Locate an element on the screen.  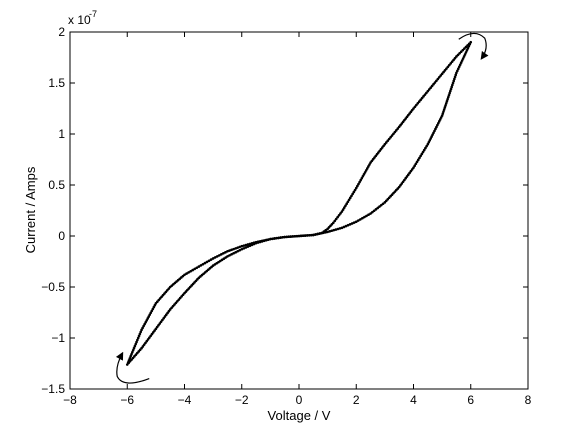
series-line is located at coordinates (213, 300).